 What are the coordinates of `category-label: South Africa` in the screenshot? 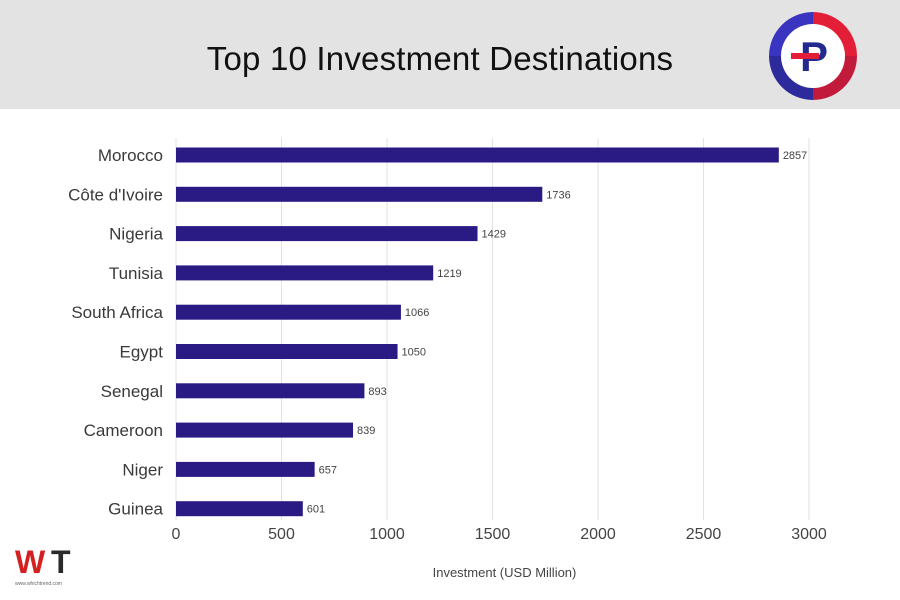 It's located at (117, 312).